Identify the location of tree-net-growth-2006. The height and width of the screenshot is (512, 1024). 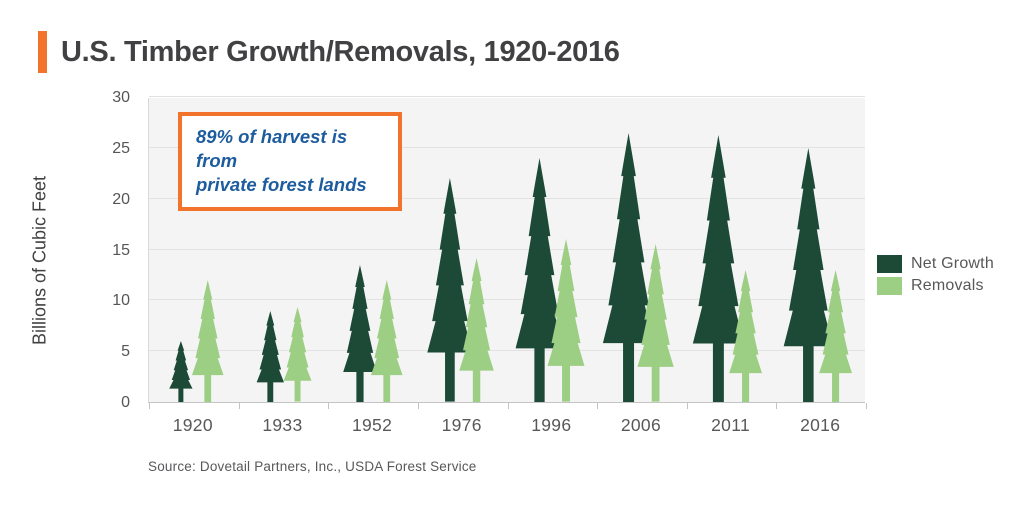
(629, 267).